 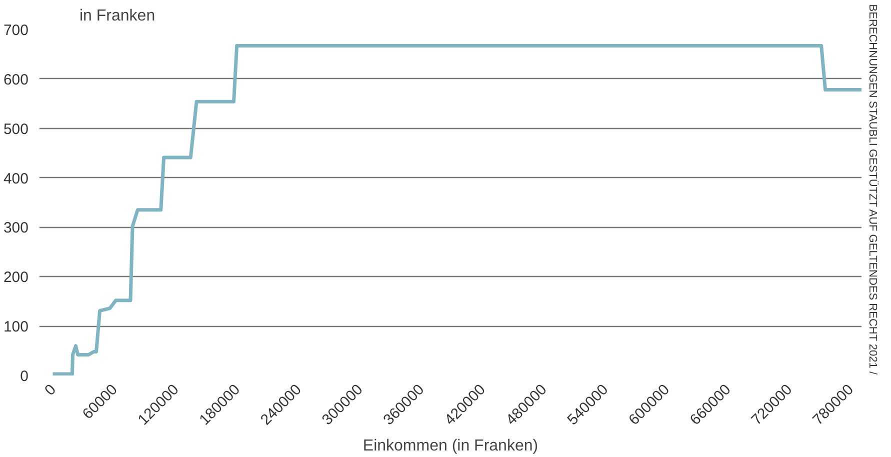 What do you see at coordinates (16, 277) in the screenshot?
I see `y-tick-label: 200` at bounding box center [16, 277].